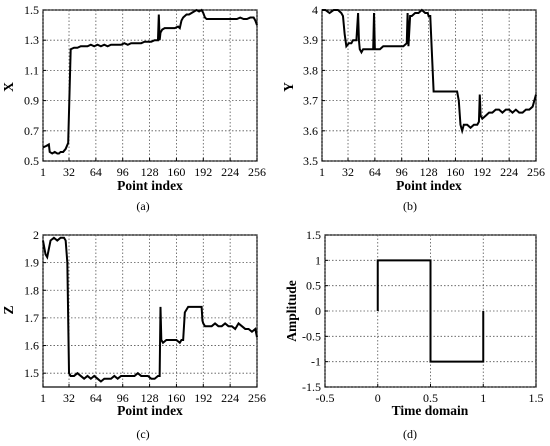 The image size is (550, 446). Describe the element at coordinates (429, 172) in the screenshot. I see `panel-b-x-tick-label: 128` at that location.